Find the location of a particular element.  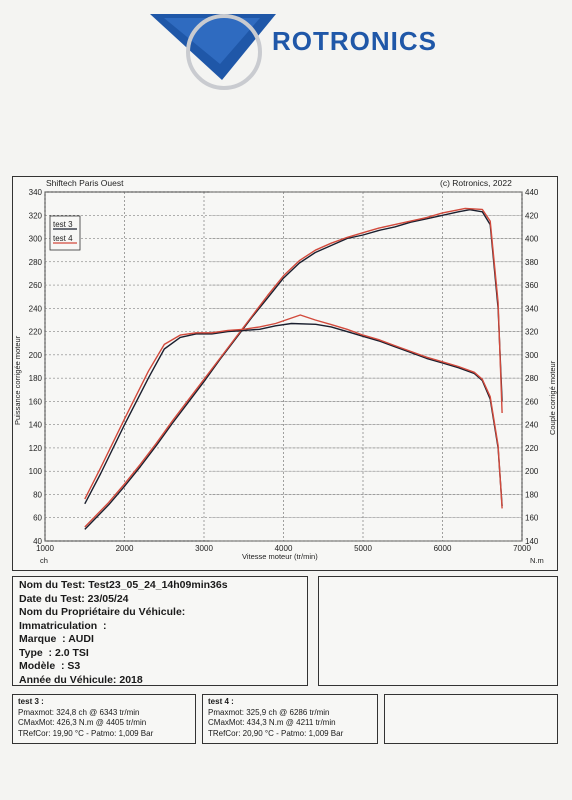

results-title: test 3 : is located at coordinates (31, 701).